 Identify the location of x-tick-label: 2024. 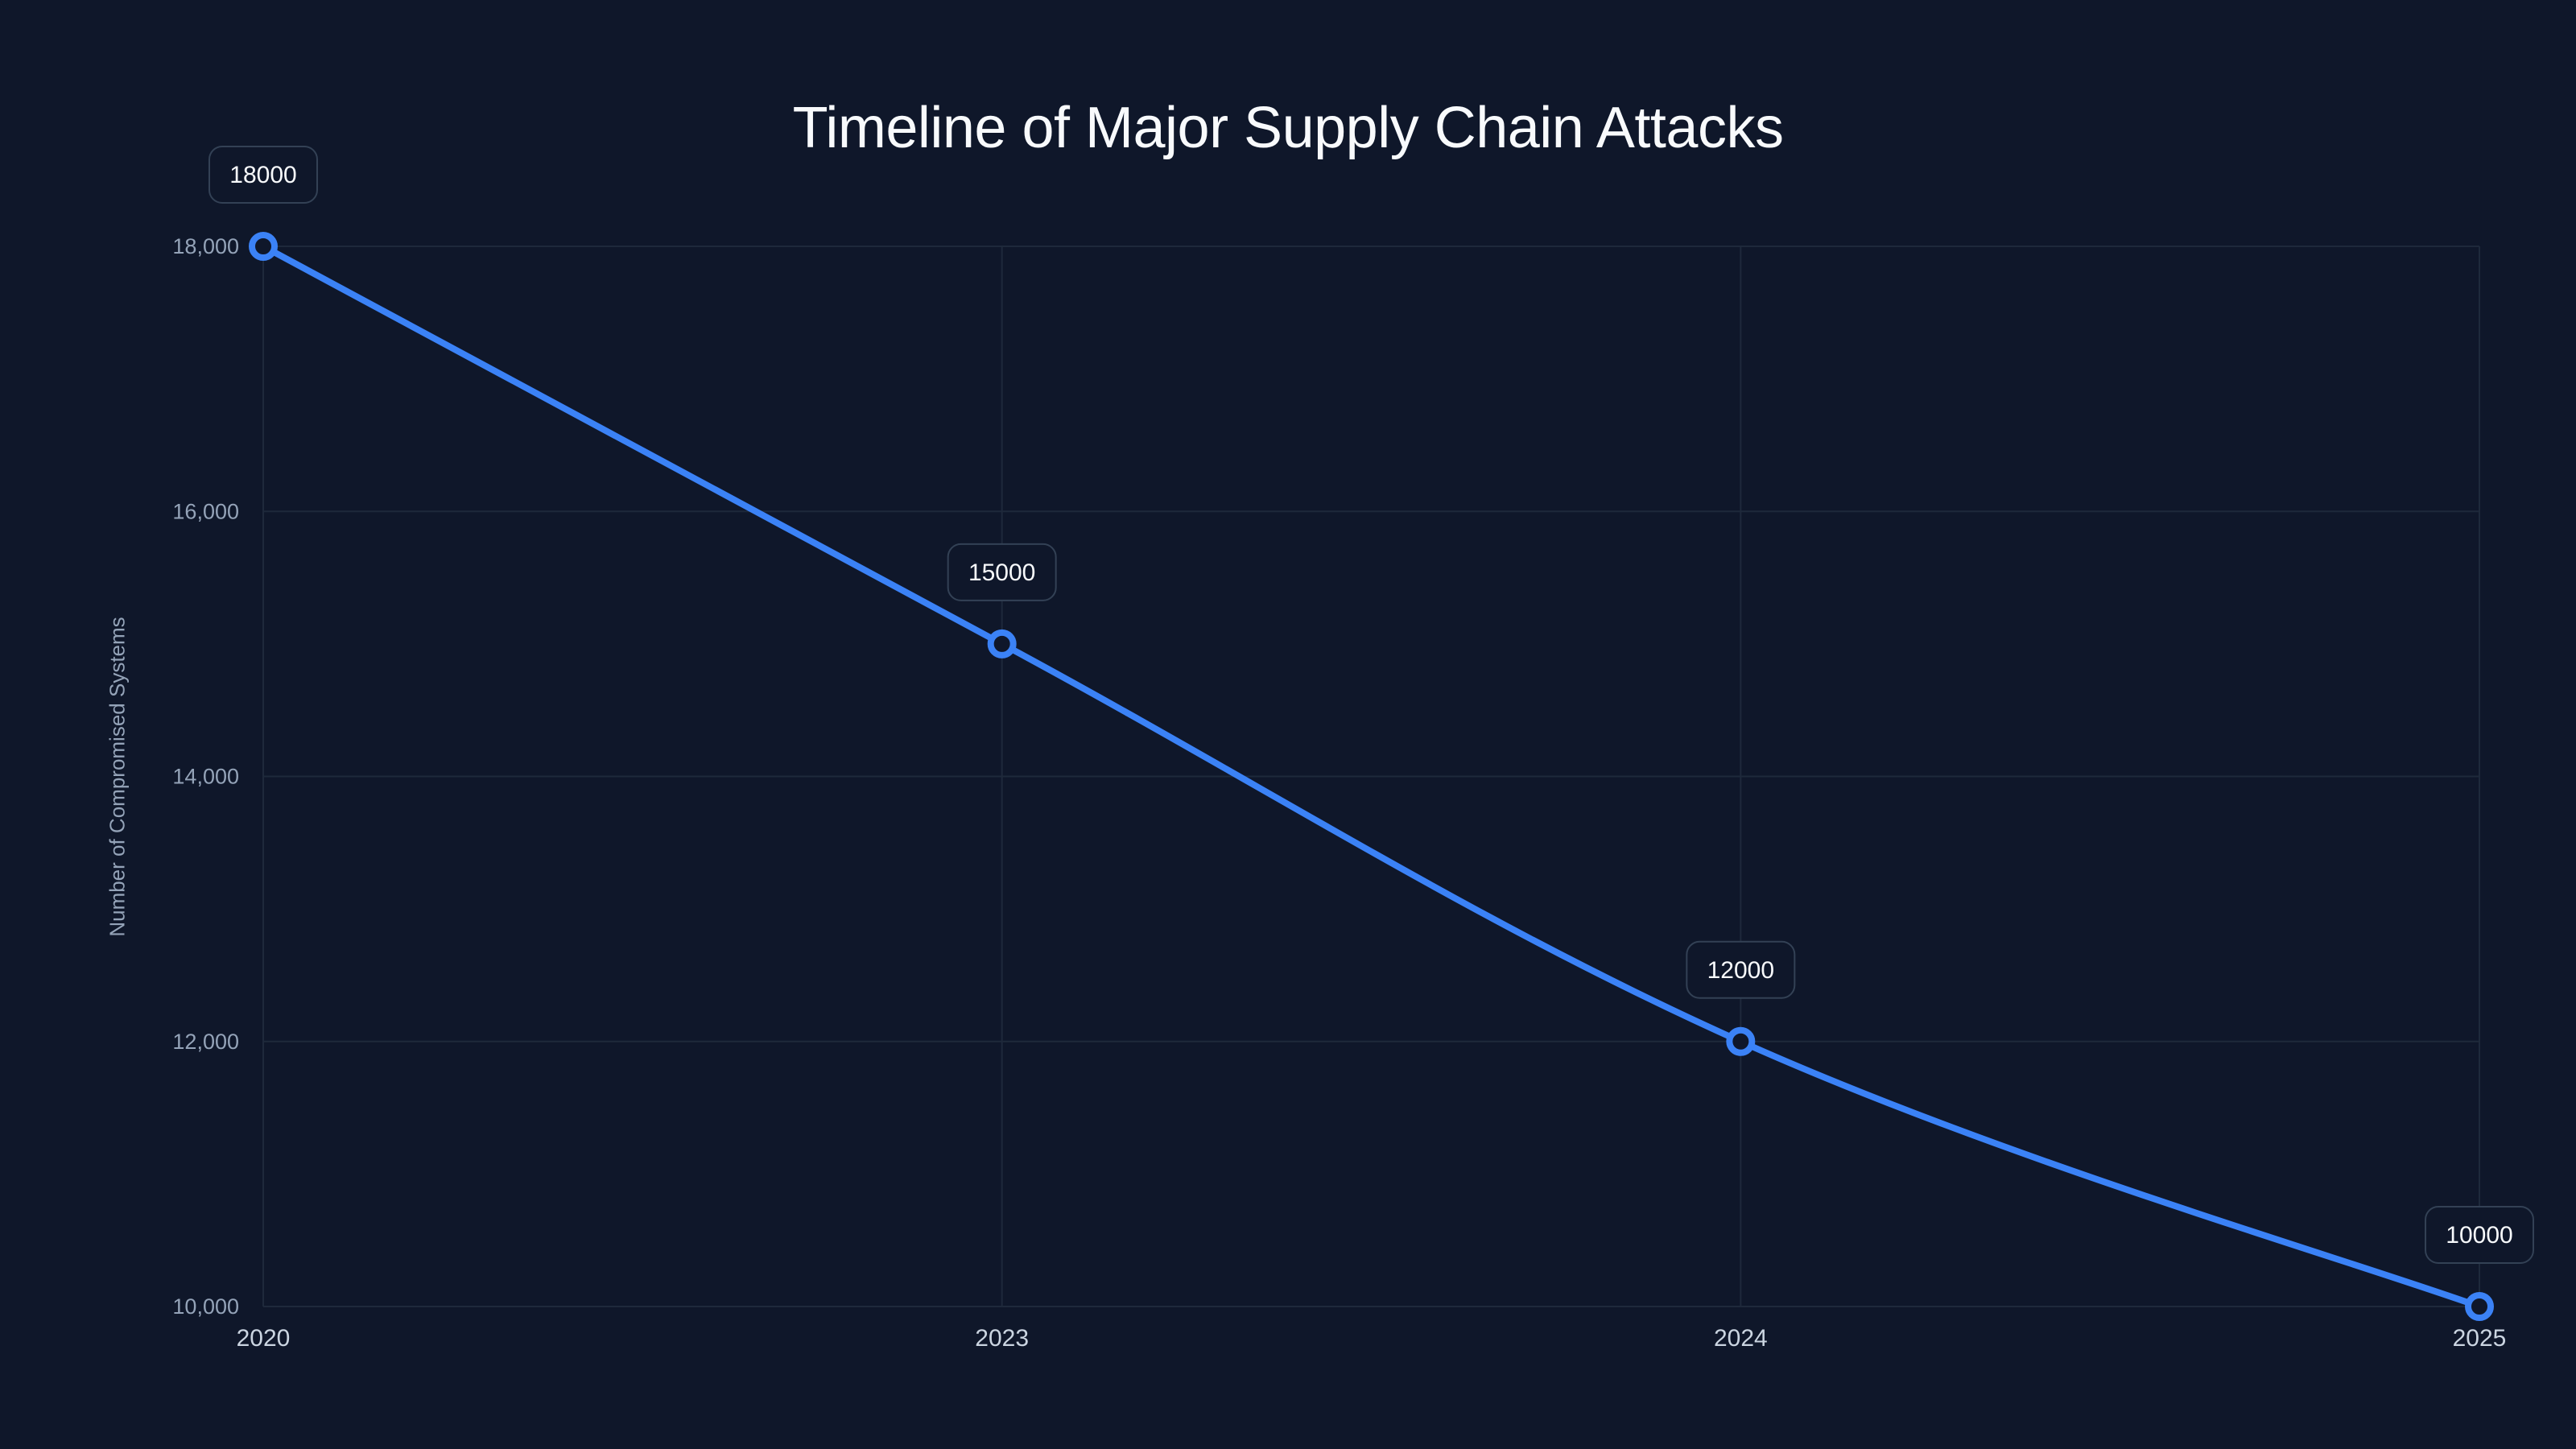
(1741, 1338).